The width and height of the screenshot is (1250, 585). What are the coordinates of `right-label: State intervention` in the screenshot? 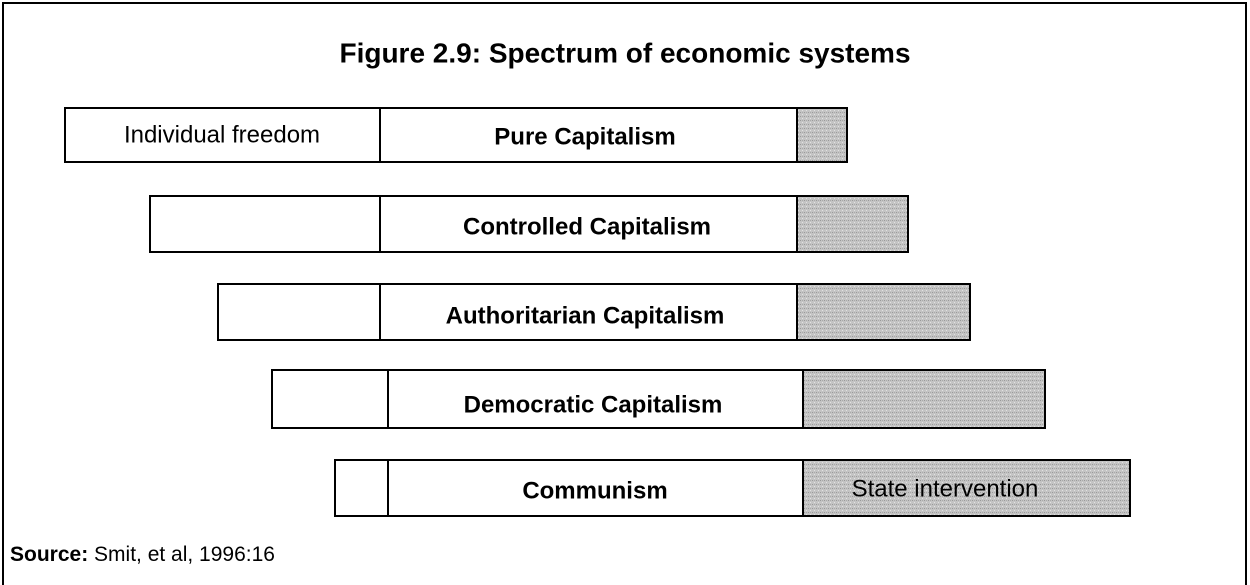 It's located at (945, 488).